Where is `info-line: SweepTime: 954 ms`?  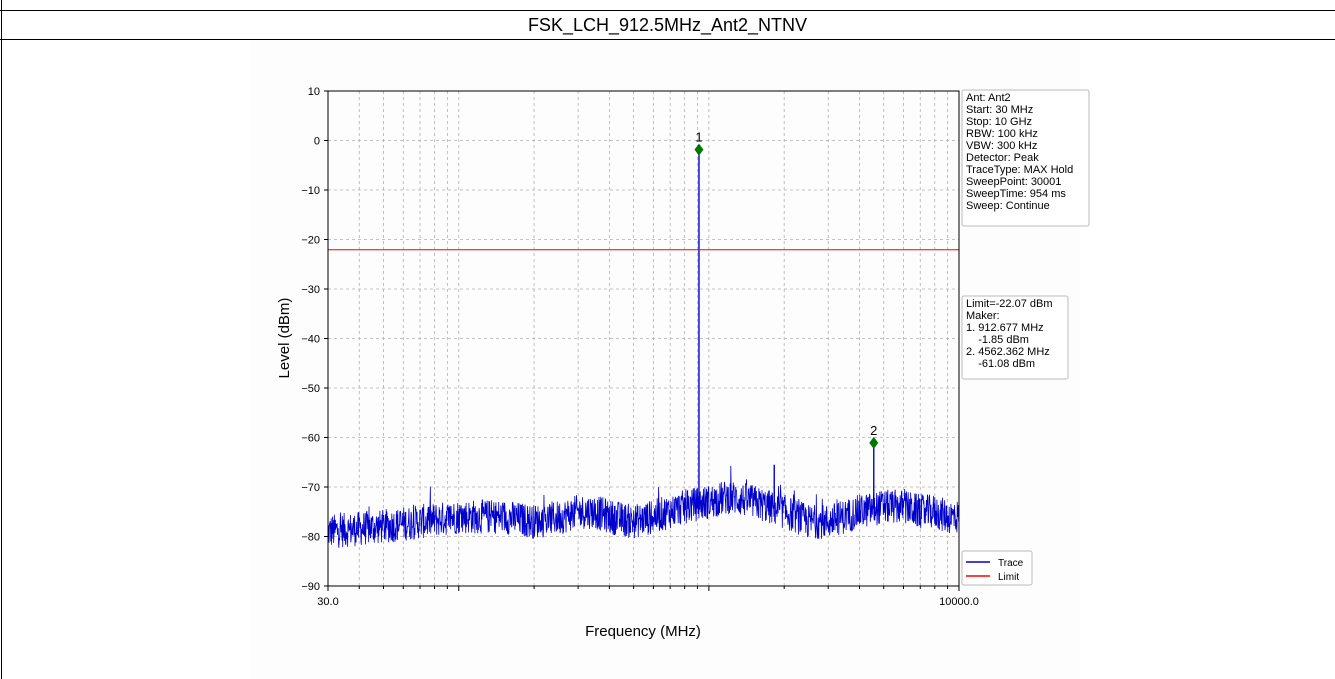 info-line: SweepTime: 954 ms is located at coordinates (1016, 194).